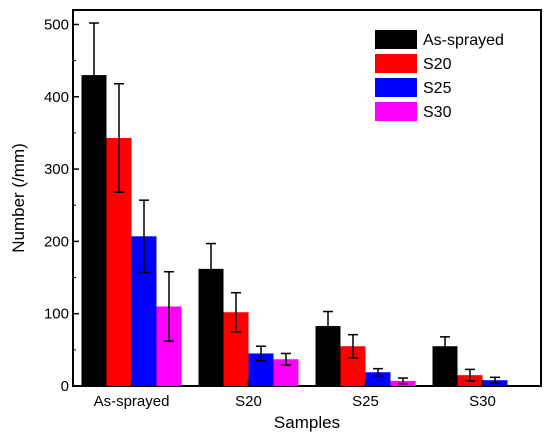 The height and width of the screenshot is (435, 550). Describe the element at coordinates (295, 395) in the screenshot. I see `x-axis: As-sprayed S20 S25 S30` at that location.